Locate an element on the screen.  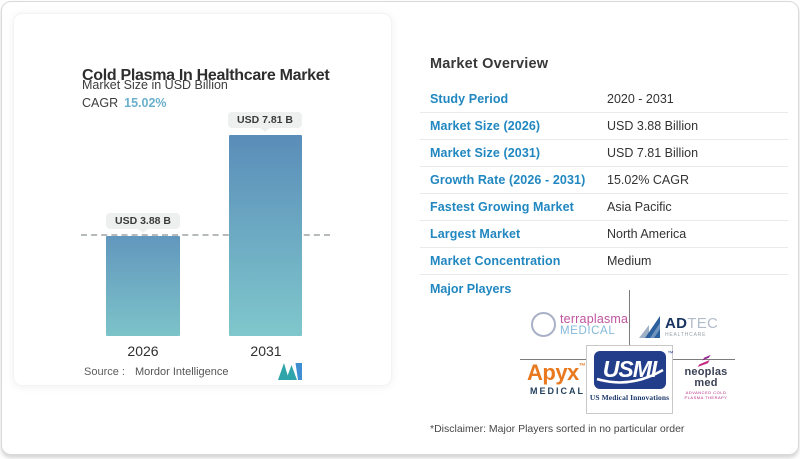
x-axis-label-2031: 2031 is located at coordinates (266, 351).